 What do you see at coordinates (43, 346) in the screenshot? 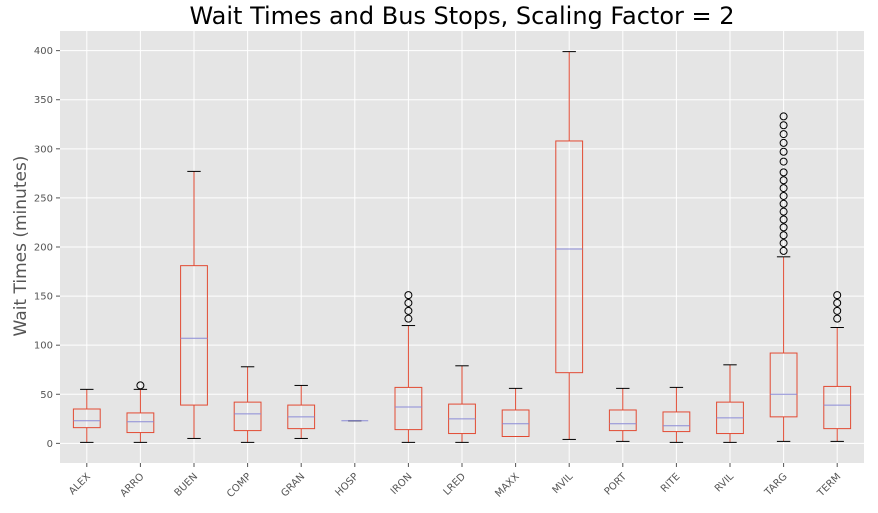
I see `y-tick-label: 100` at bounding box center [43, 346].